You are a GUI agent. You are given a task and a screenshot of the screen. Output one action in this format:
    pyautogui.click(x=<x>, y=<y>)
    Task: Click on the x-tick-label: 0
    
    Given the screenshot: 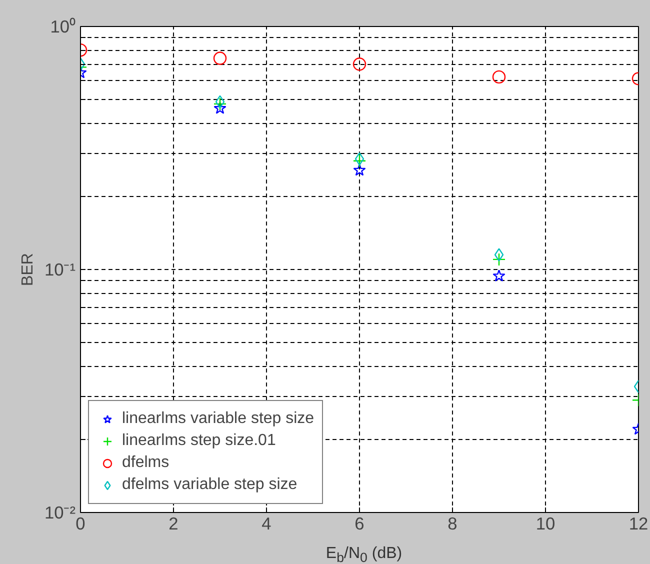 What is the action you would take?
    pyautogui.click(x=81, y=524)
    